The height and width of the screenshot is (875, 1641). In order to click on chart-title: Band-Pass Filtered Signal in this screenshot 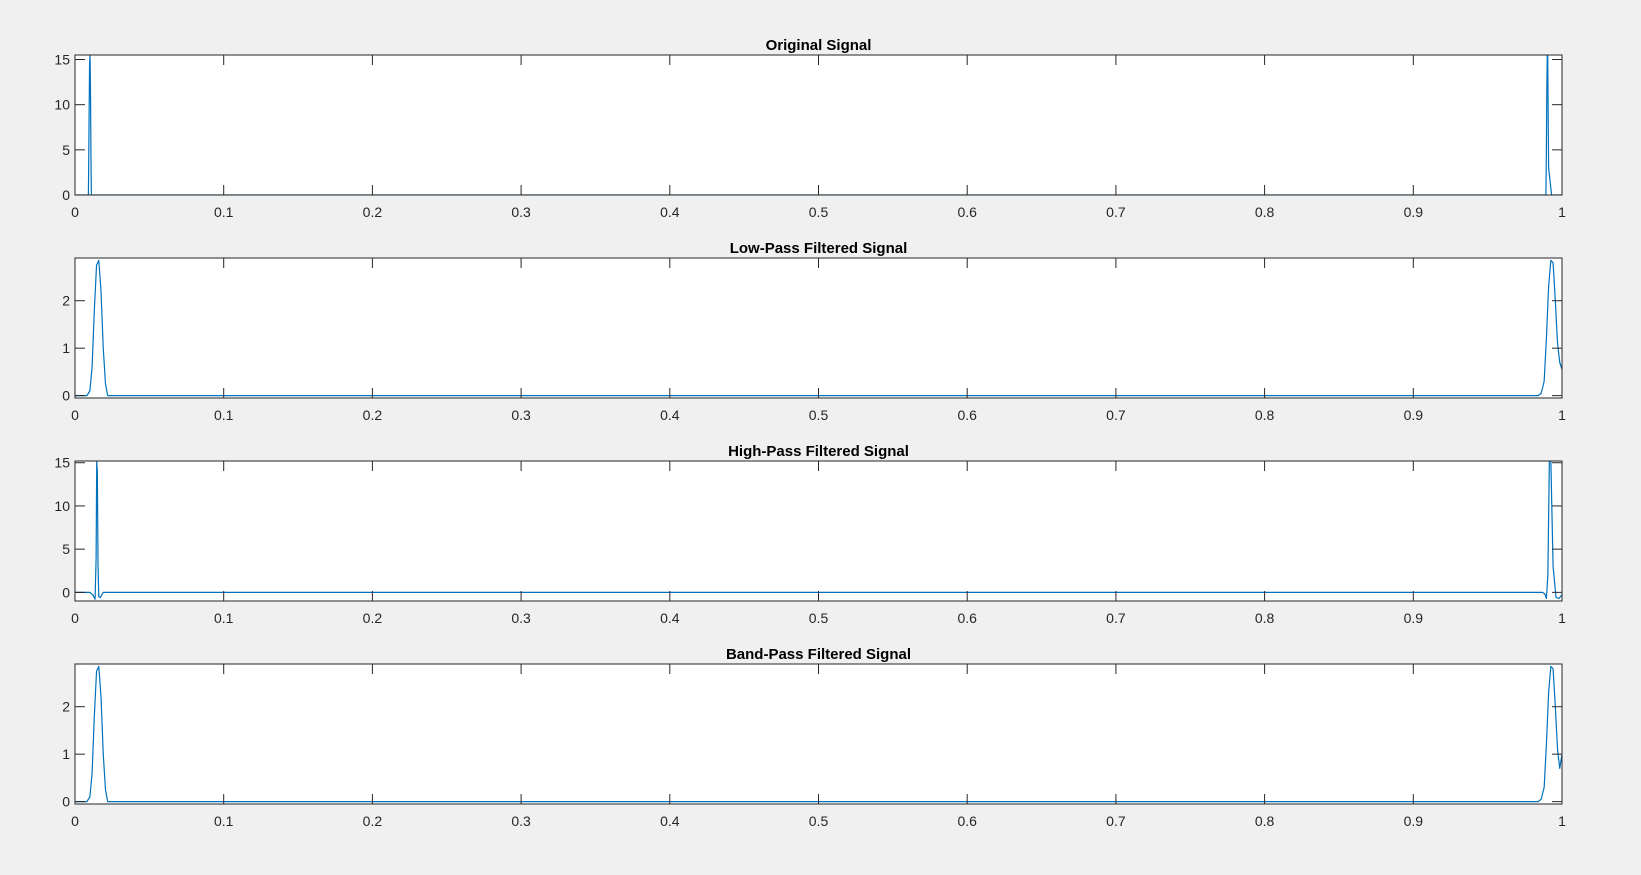, I will do `click(818, 654)`.